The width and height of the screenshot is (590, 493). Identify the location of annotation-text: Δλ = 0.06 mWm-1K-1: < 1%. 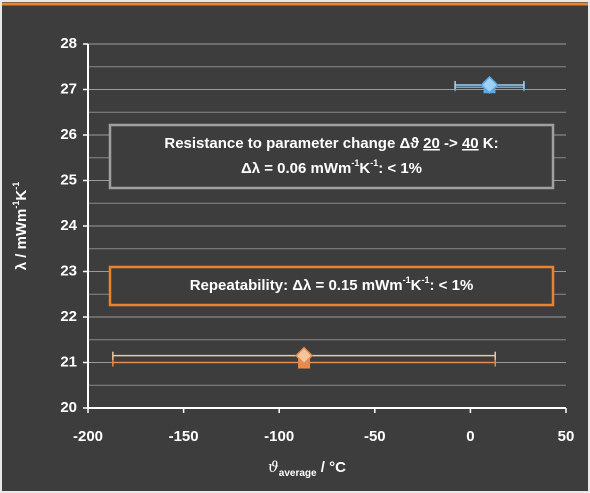
(331, 167).